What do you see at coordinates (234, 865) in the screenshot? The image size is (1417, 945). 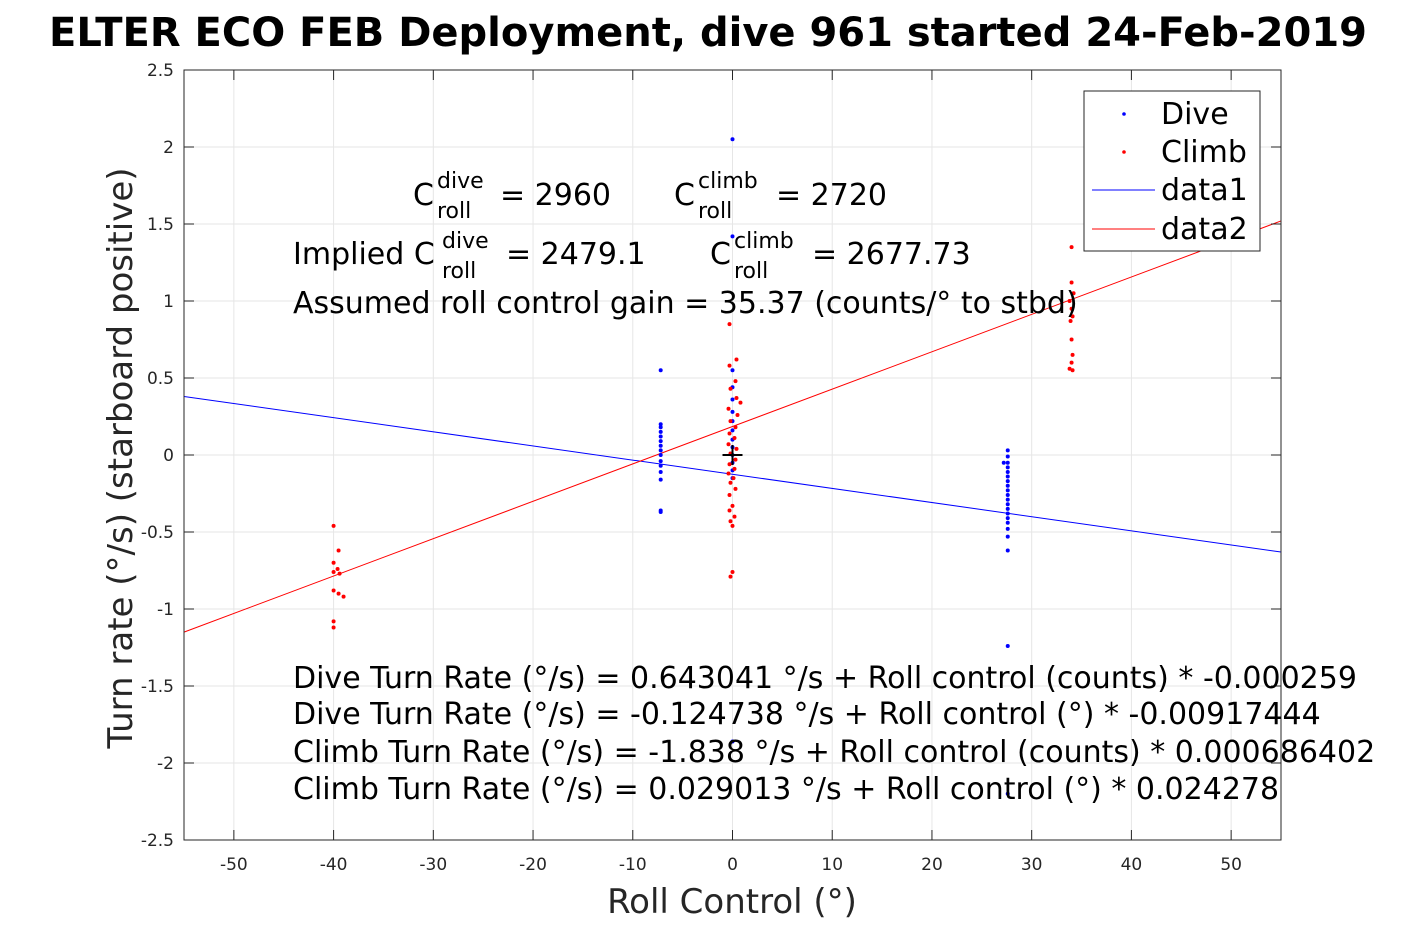 I see `x-tick-label: -50` at bounding box center [234, 865].